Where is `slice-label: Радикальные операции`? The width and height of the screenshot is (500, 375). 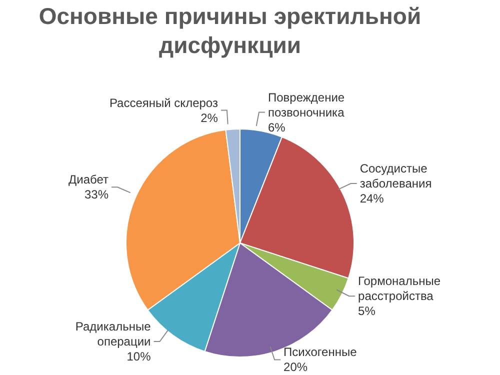
slice-label: Радикальные операции is located at coordinates (113, 334).